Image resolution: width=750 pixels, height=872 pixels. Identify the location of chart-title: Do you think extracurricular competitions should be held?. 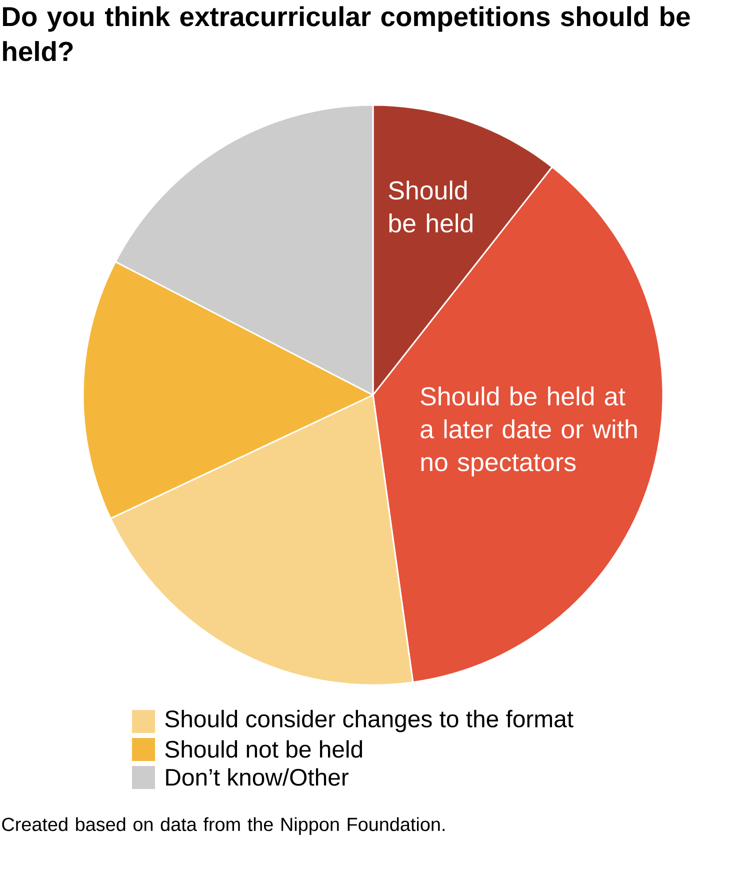
(346, 34).